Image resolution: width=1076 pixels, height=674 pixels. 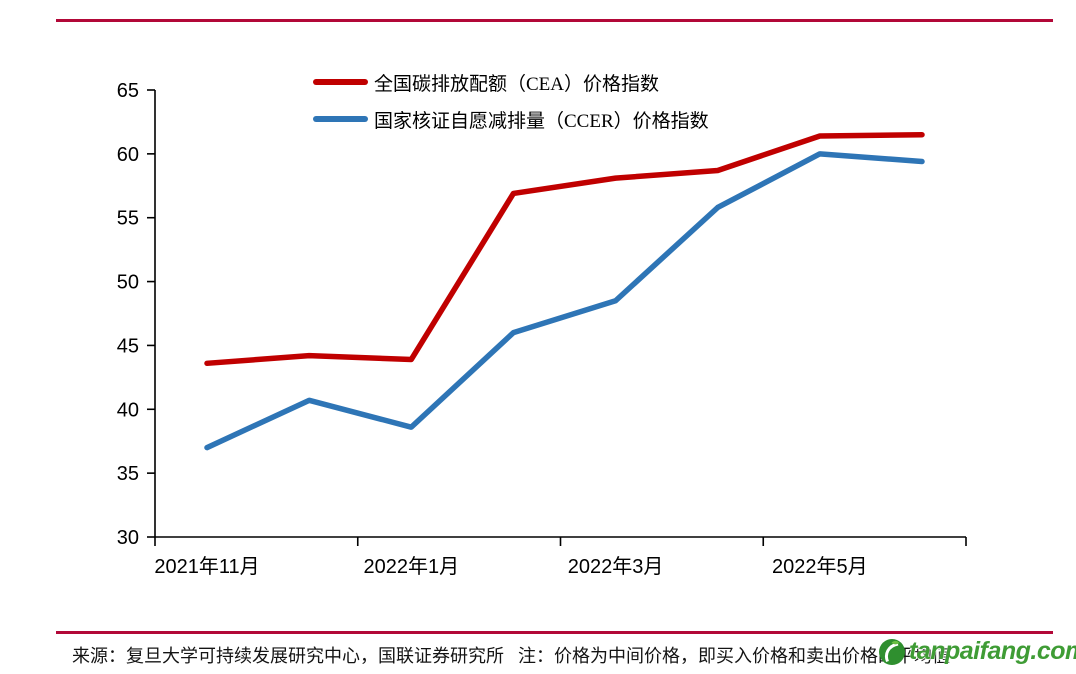 I want to click on watermark-text: tanpaifang.com, so click(x=992, y=651).